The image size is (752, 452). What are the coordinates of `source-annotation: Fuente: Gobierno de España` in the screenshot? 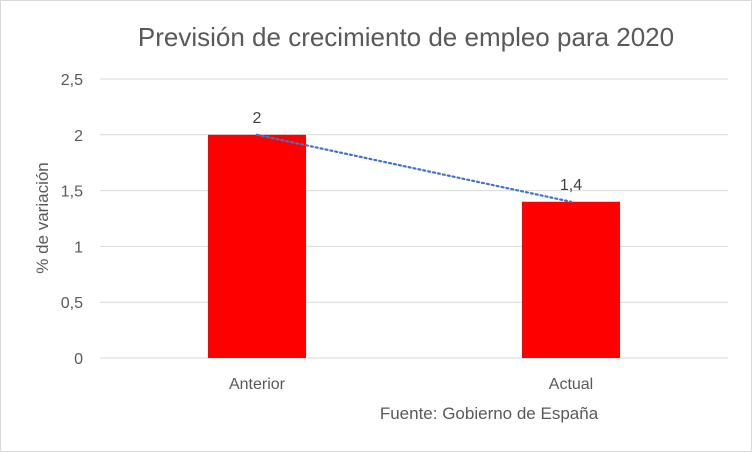 It's located at (489, 413).